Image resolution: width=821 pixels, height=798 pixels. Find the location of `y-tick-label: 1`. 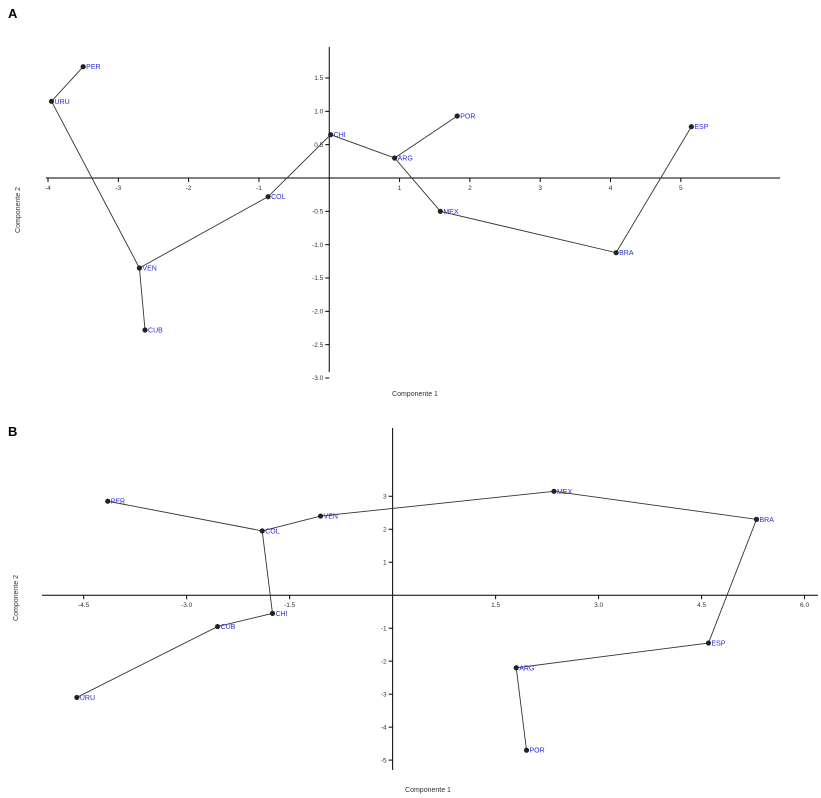

y-tick-label: 1 is located at coordinates (385, 562).